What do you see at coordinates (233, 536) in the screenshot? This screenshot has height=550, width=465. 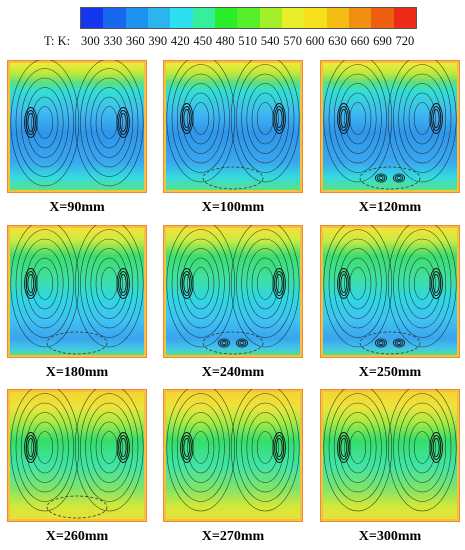 I see `panel-caption: X=270mm` at bounding box center [233, 536].